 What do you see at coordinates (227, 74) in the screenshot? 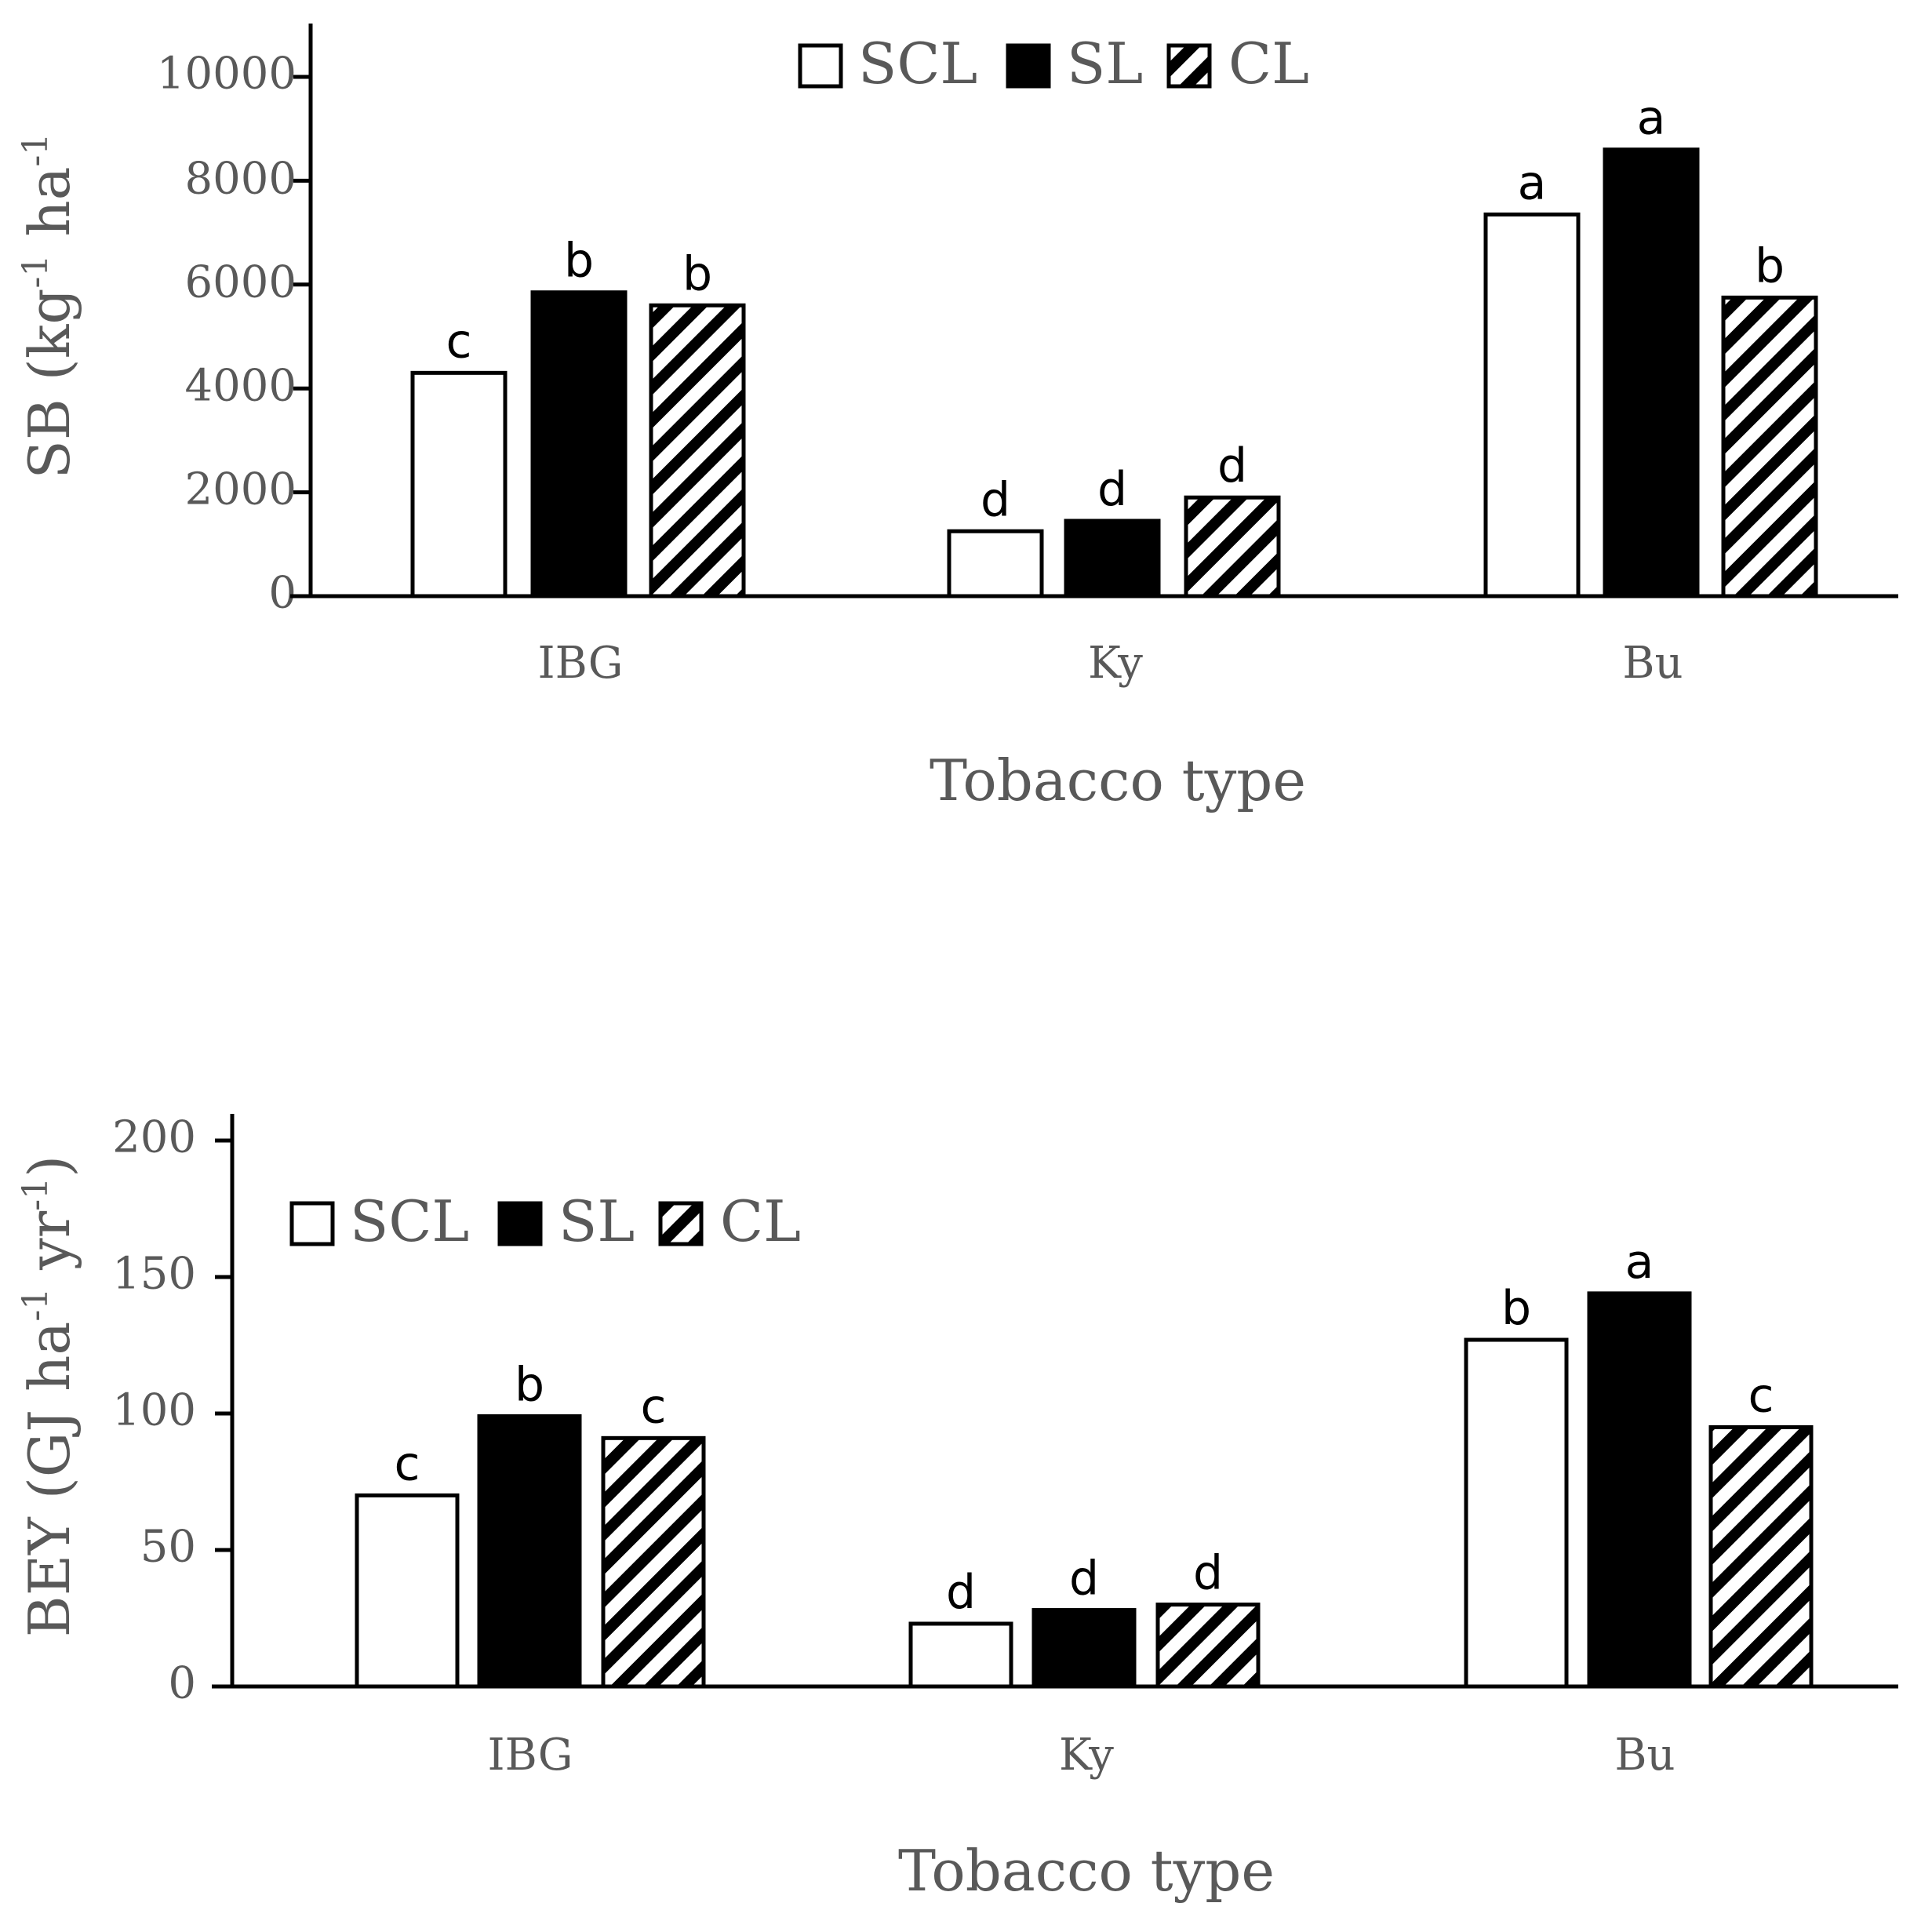
I see `sb-y-tick-label: 10000` at bounding box center [227, 74].